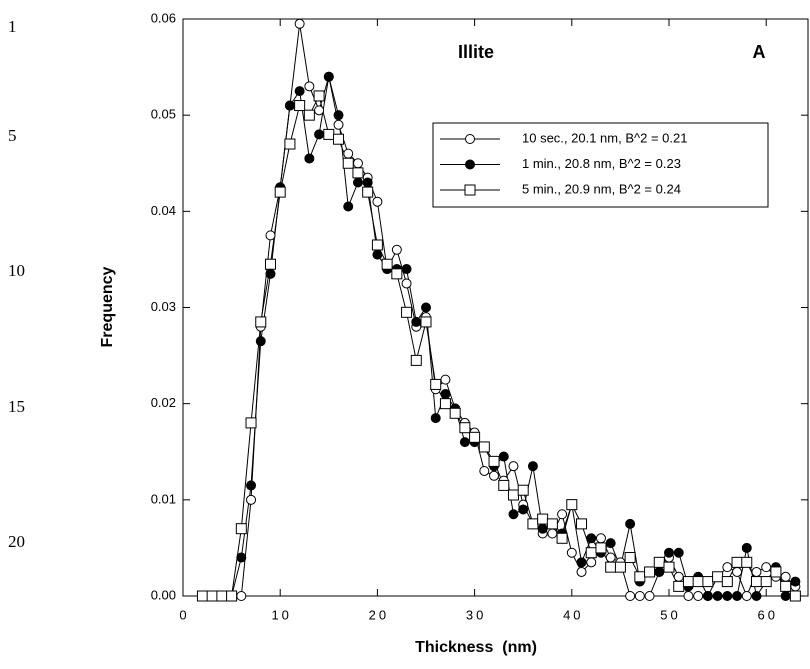  I want to click on y-tick-label: 0.02, so click(163, 402).